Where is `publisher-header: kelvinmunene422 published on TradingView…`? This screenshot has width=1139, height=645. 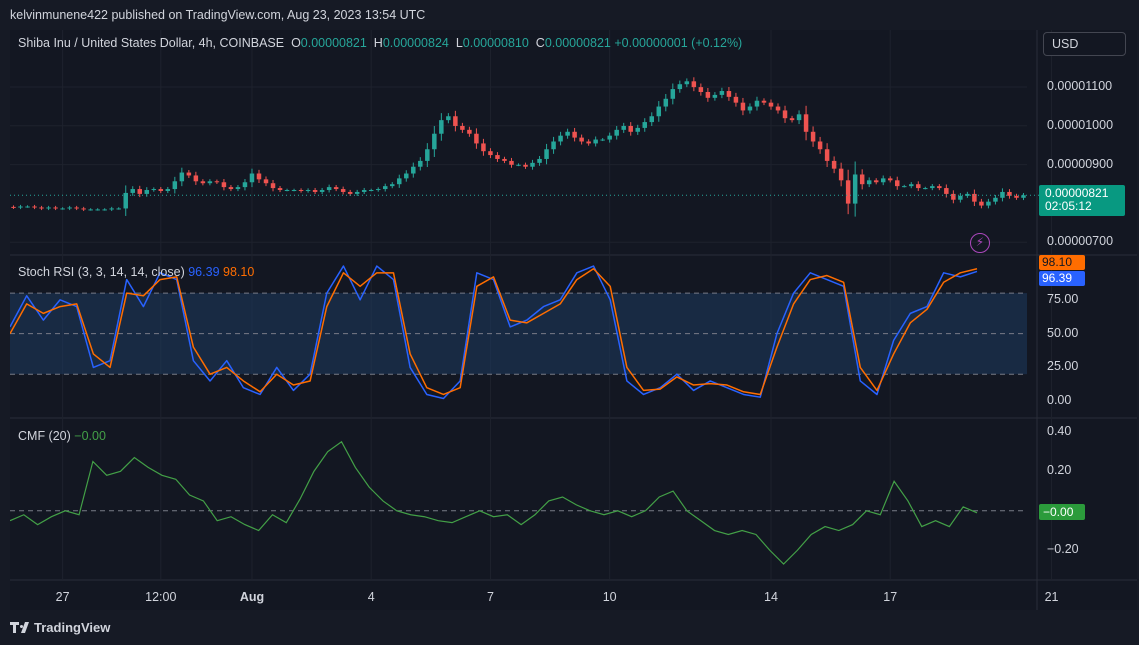
publisher-header: kelvinmunene422 published on TradingView… is located at coordinates (218, 15).